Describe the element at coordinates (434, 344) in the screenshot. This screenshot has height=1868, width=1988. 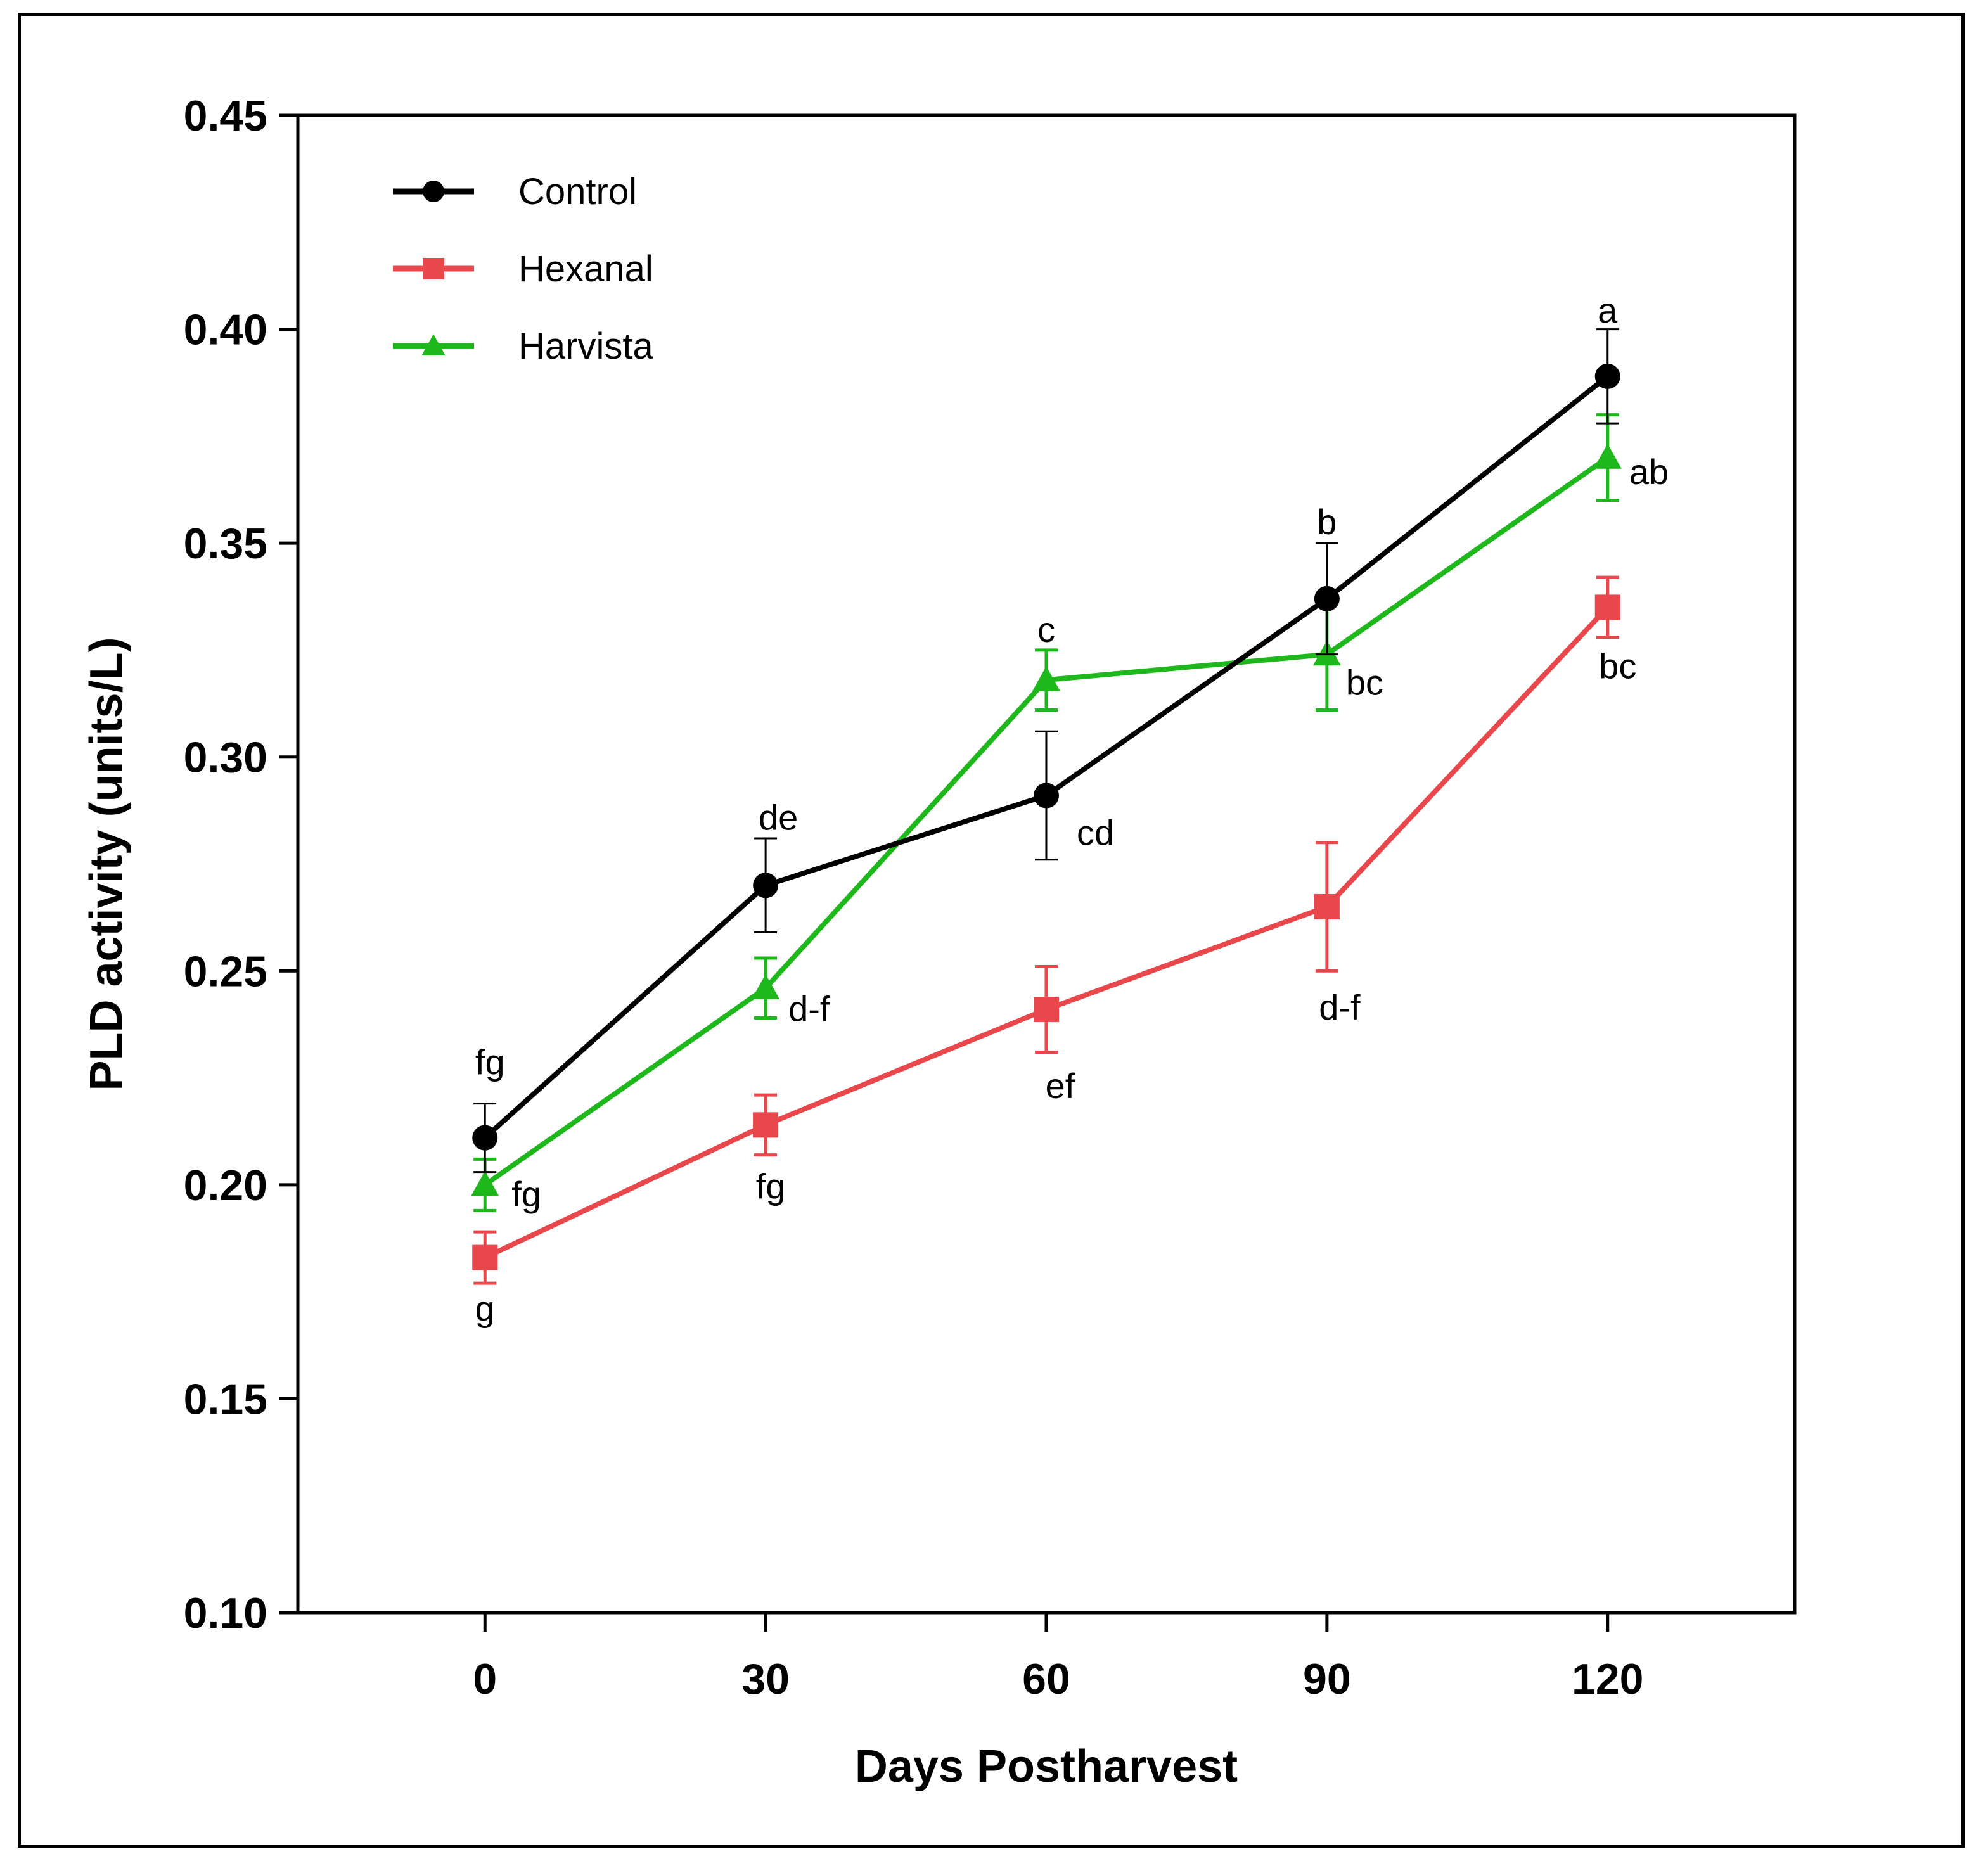
I see `legend-marker-harvista` at that location.